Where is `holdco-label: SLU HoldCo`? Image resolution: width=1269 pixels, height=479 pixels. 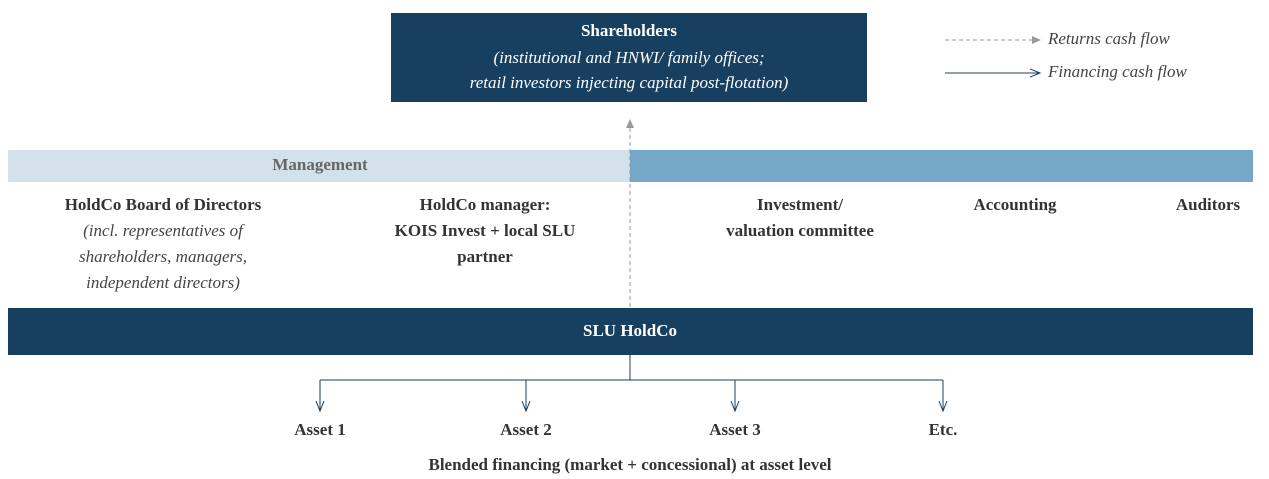 holdco-label: SLU HoldCo is located at coordinates (630, 330).